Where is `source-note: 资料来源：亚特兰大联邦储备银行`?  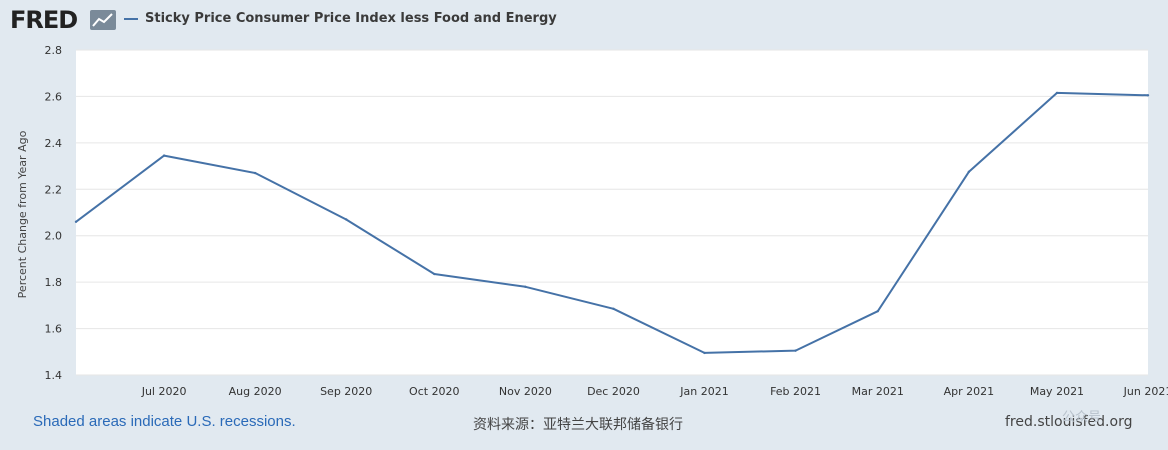 source-note: 资料来源：亚特兰大联邦储备银行 is located at coordinates (578, 425).